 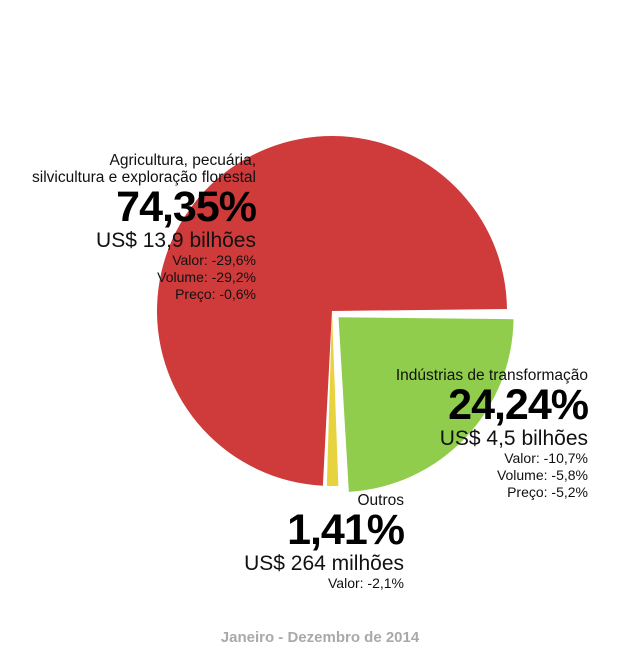 I want to click on slice-outros, so click(x=332, y=398).